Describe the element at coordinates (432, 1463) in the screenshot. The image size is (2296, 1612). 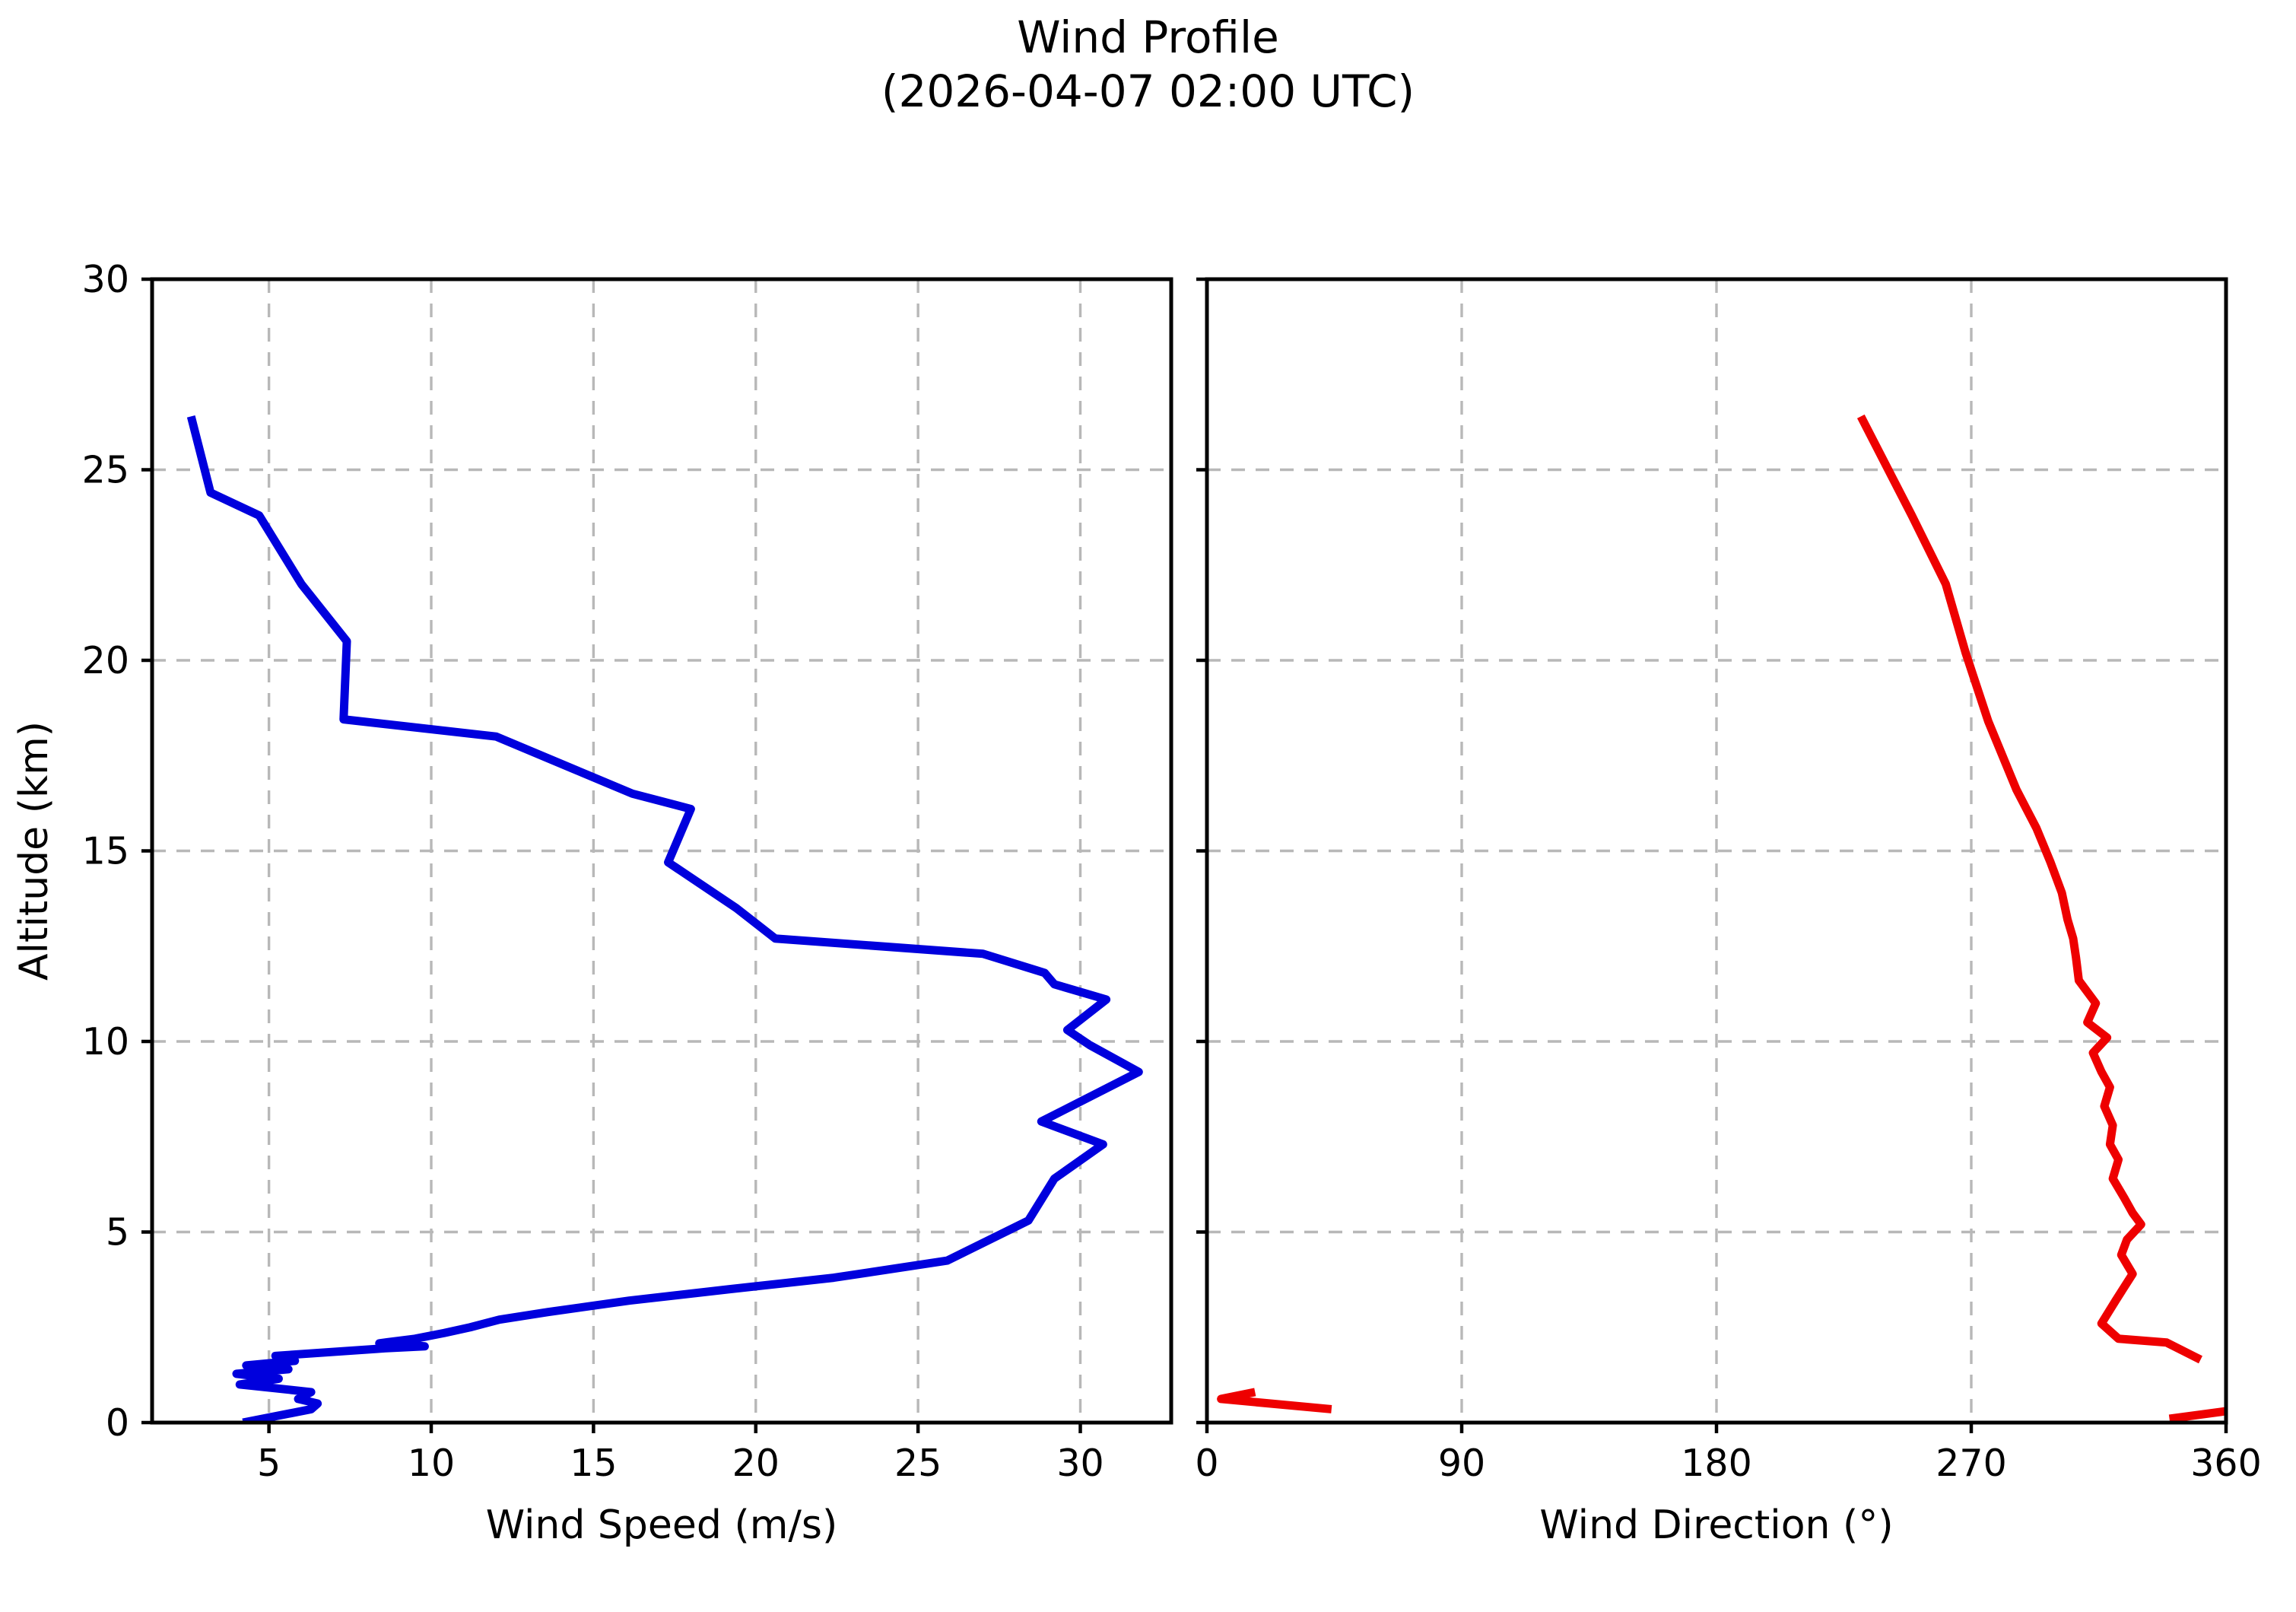
I see `x-tick-label: 10` at that location.